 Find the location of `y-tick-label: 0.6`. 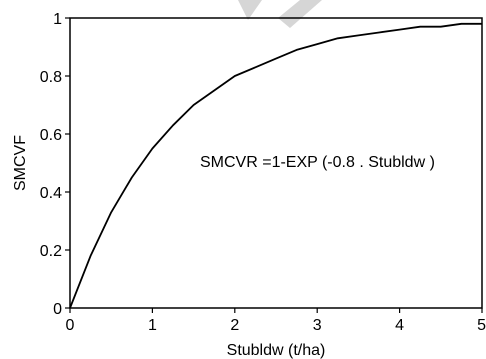

y-tick-label: 0.6 is located at coordinates (51, 135).